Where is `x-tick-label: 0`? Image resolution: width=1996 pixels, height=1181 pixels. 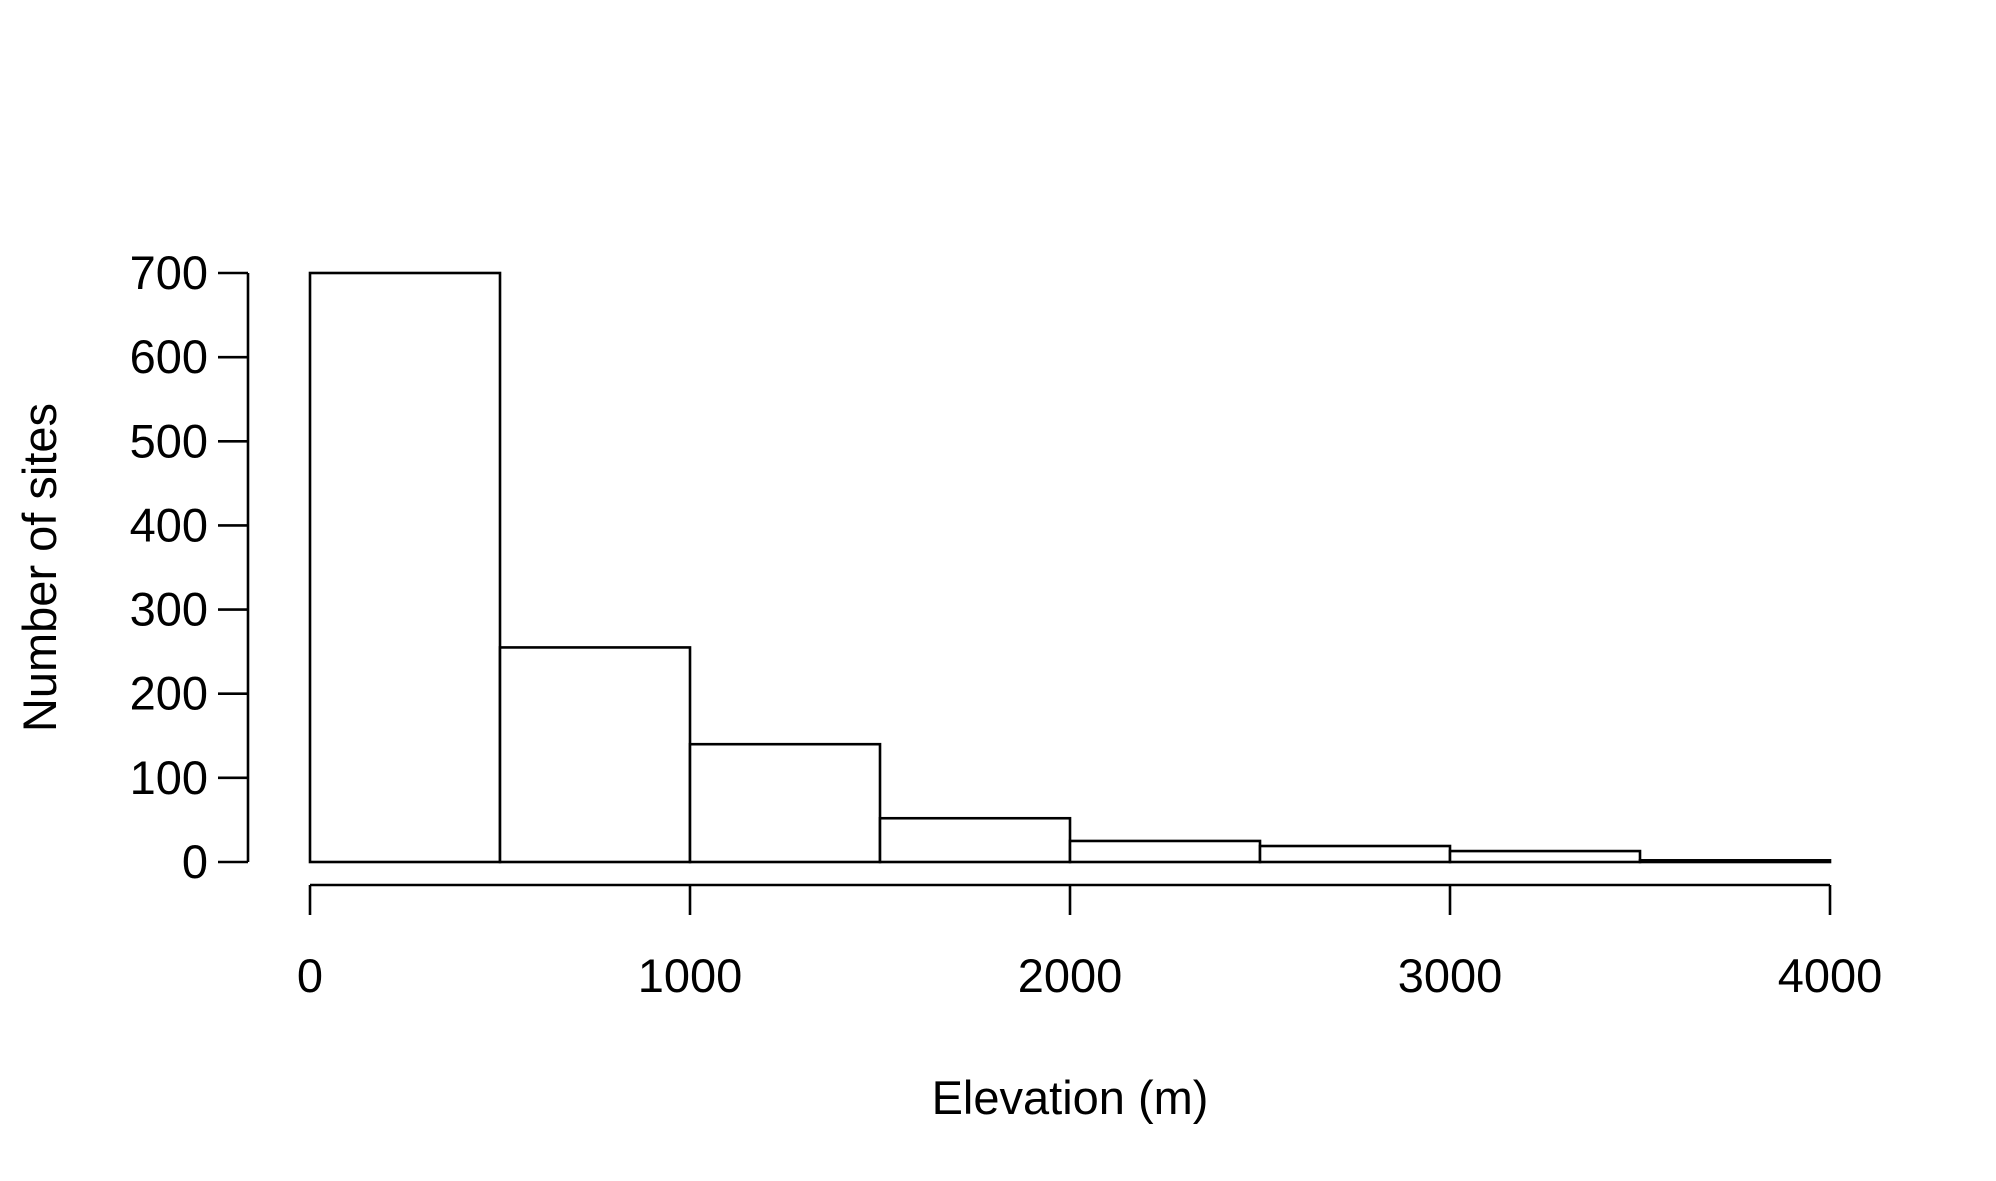
x-tick-label: 0 is located at coordinates (310, 975).